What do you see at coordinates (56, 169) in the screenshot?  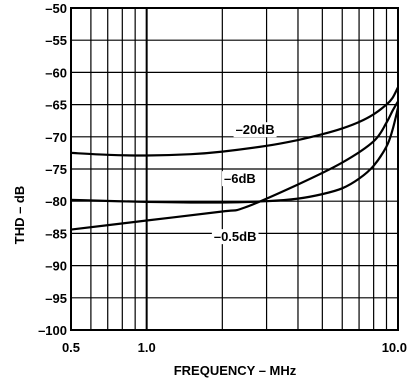 I see `y-tick-label: –75` at bounding box center [56, 169].